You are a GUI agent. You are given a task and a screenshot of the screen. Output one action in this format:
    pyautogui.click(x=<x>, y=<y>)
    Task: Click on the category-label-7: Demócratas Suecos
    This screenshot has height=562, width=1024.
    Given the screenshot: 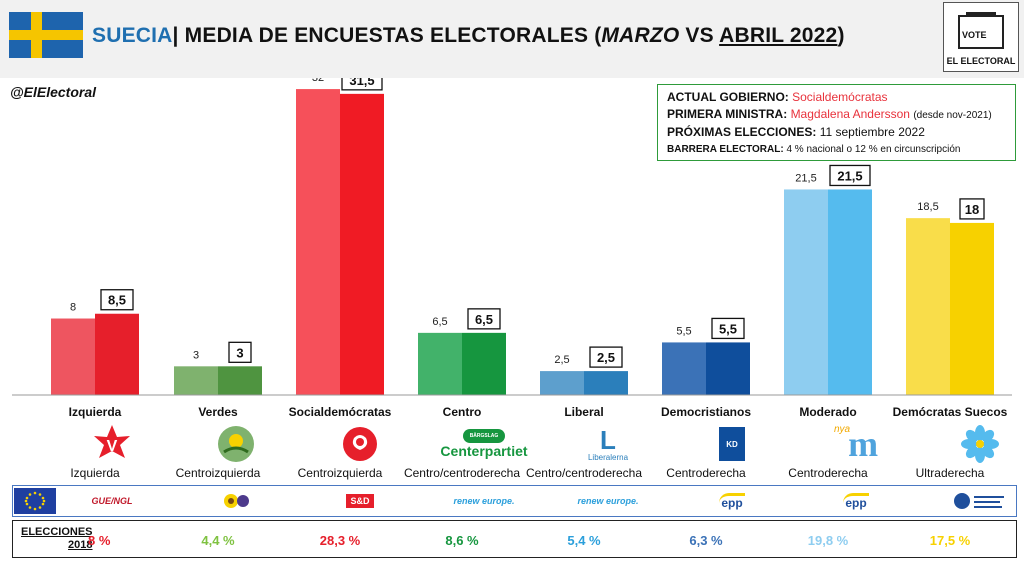 What is the action you would take?
    pyautogui.click(x=950, y=412)
    